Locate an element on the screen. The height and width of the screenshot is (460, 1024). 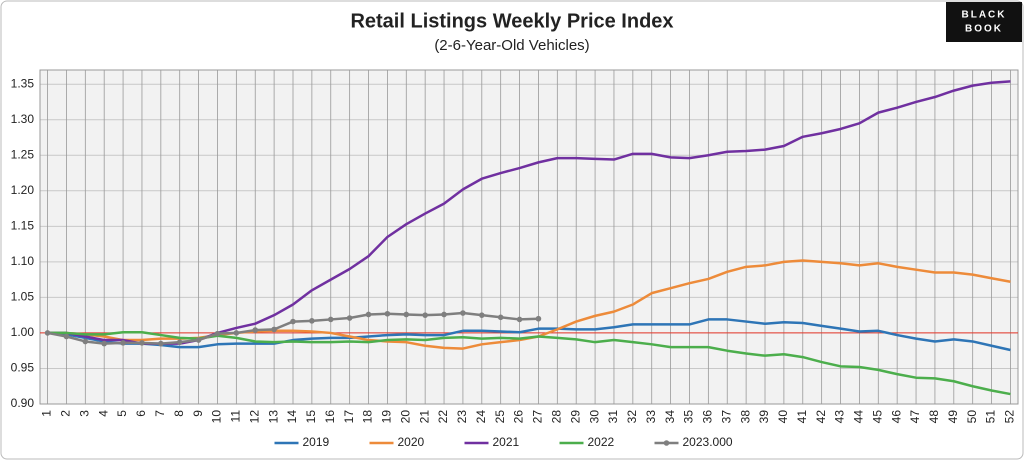
x-tick-label: 6 is located at coordinates (141, 413).